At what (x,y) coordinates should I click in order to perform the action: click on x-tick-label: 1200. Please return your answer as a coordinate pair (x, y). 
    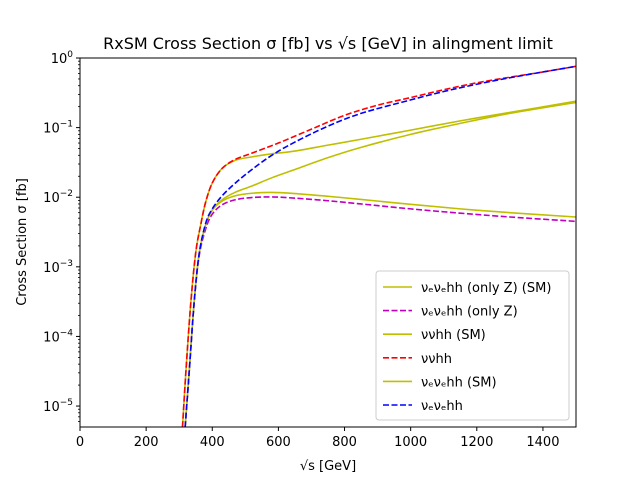
    Looking at the image, I should click on (476, 442).